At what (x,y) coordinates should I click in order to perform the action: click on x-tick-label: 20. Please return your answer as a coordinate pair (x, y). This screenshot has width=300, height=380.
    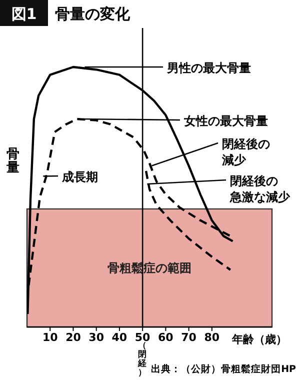
    Looking at the image, I should click on (74, 337).